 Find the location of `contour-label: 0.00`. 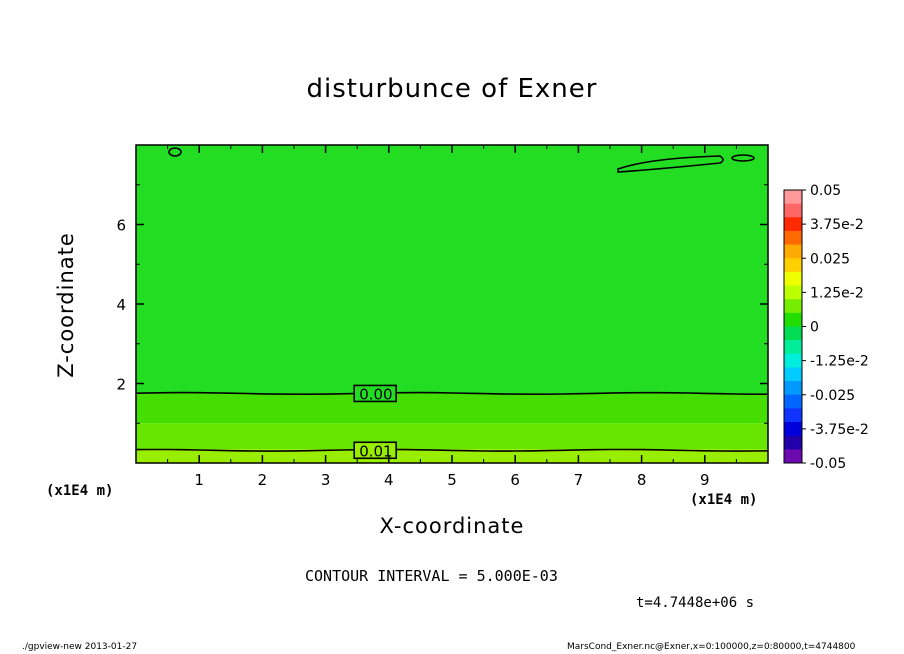

contour-label: 0.00 is located at coordinates (375, 394).